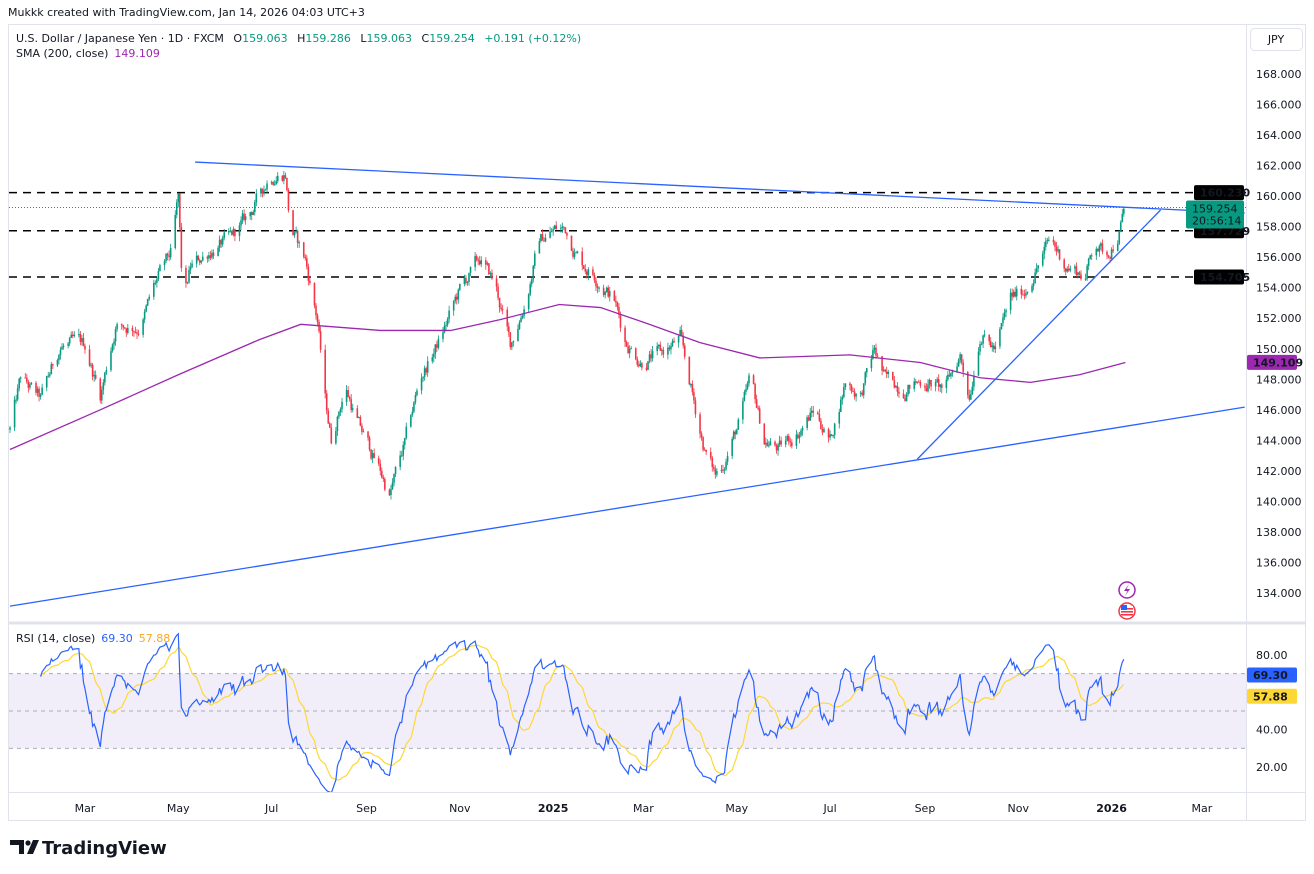  What do you see at coordinates (88, 848) in the screenshot?
I see `tradingview-logo: TradingView` at bounding box center [88, 848].